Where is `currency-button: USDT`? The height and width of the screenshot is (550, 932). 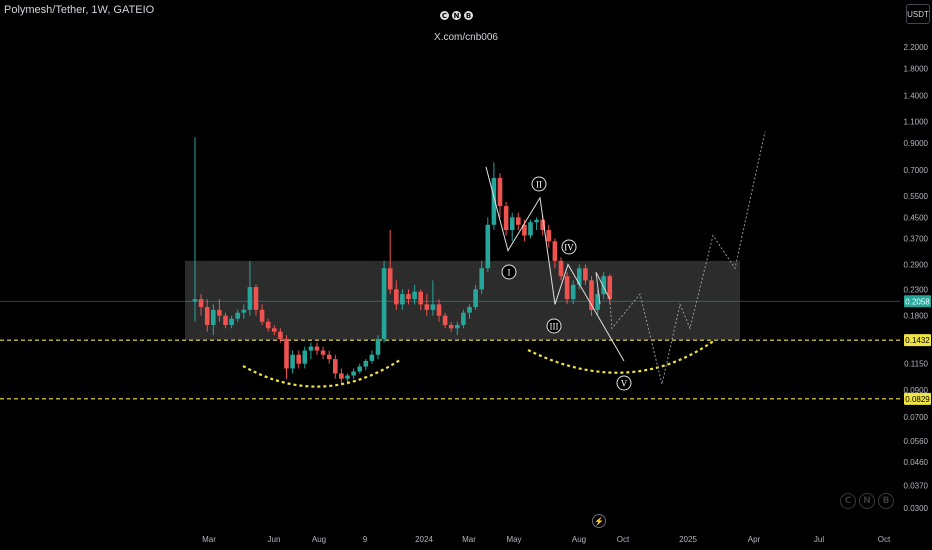
currency-button: USDT is located at coordinates (918, 14).